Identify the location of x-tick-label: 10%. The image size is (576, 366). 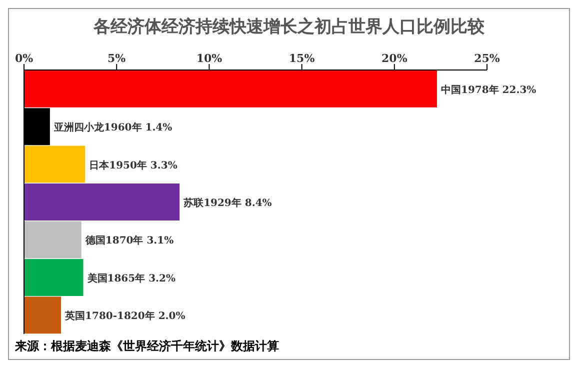
(209, 58).